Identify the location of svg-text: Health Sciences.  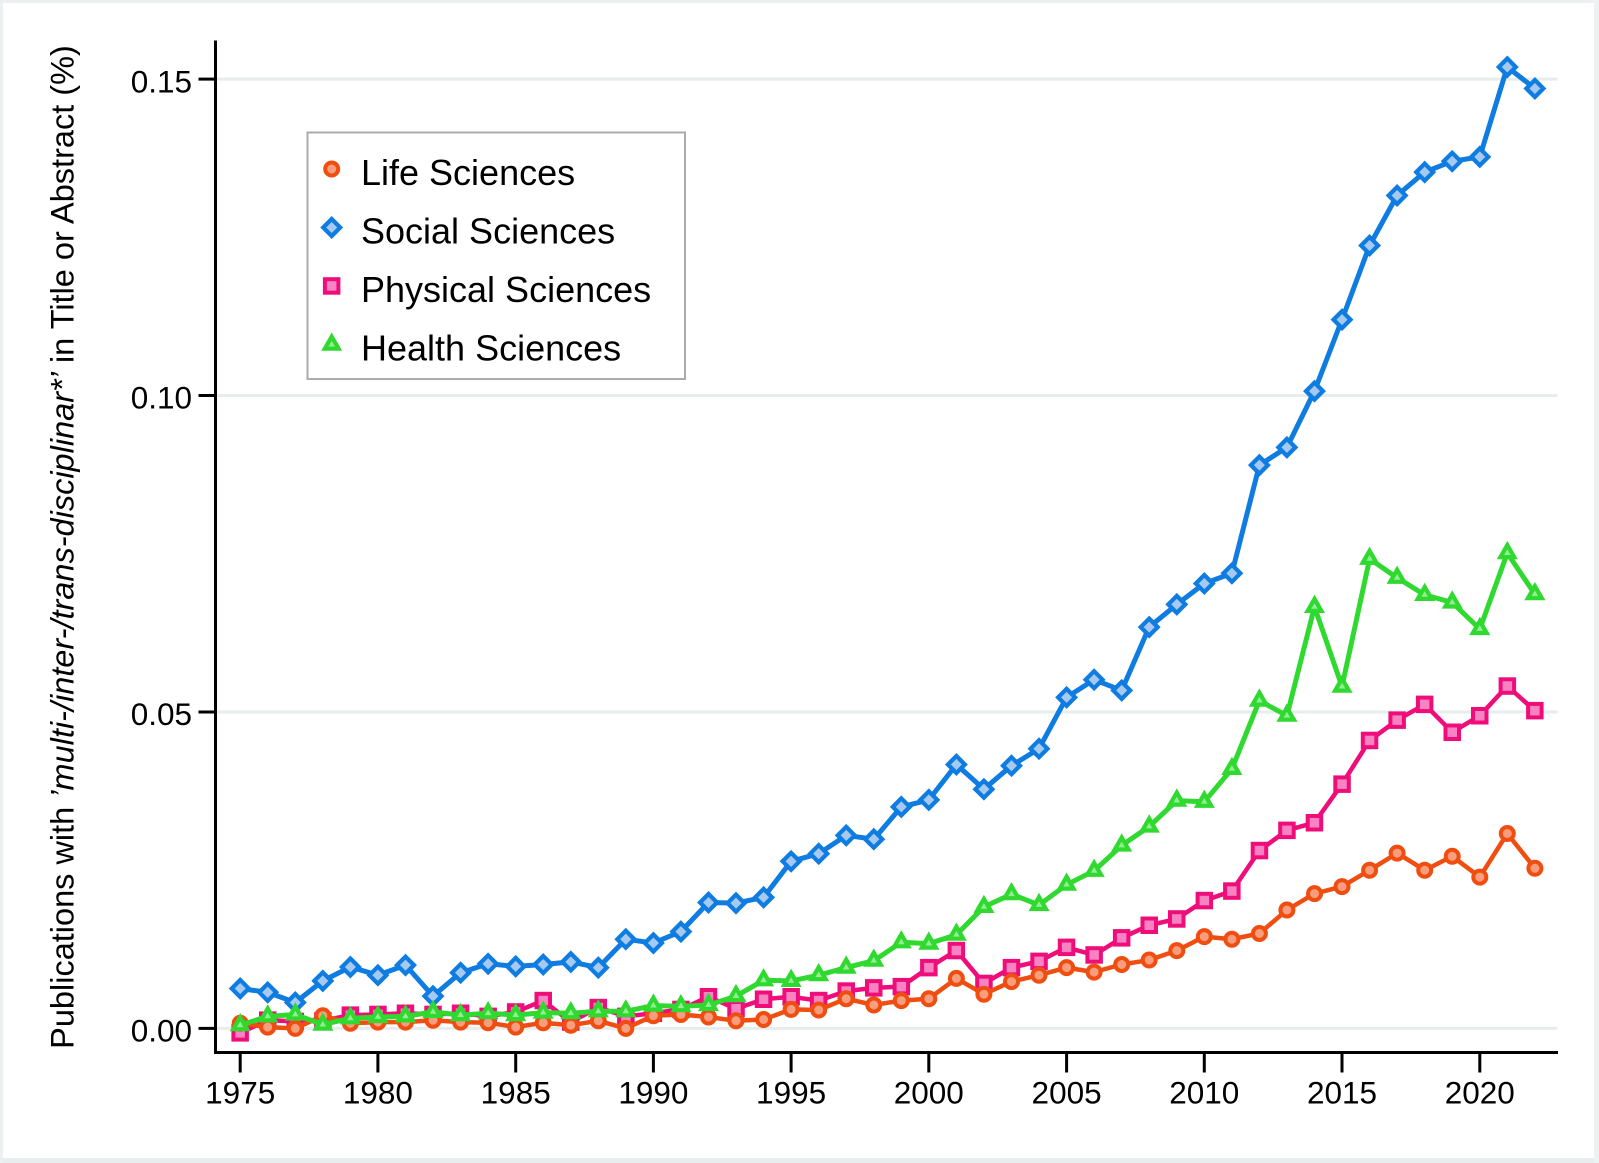
(491, 348).